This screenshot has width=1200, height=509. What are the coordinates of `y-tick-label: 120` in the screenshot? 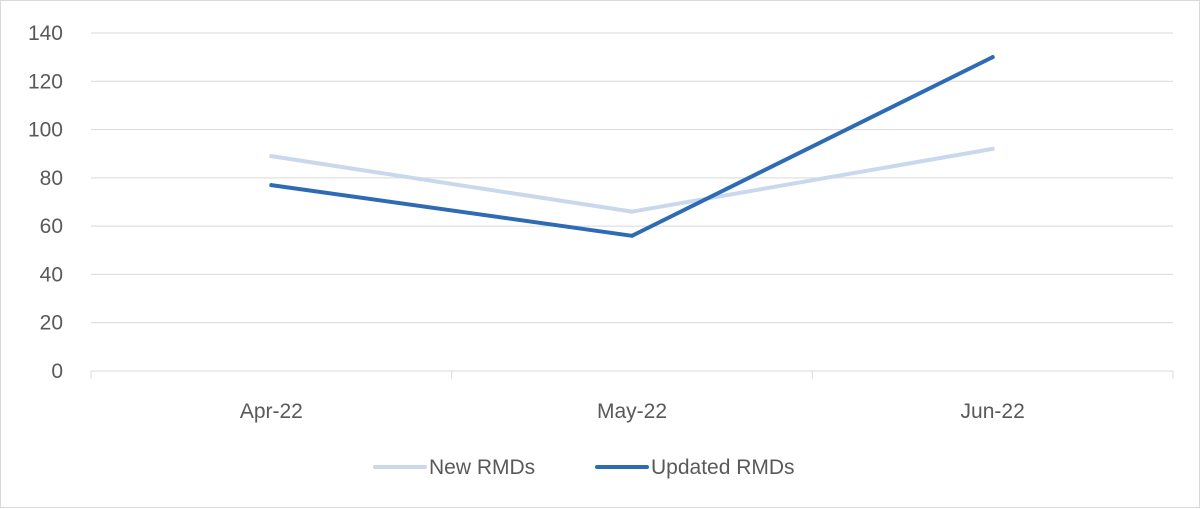 It's located at (45, 81).